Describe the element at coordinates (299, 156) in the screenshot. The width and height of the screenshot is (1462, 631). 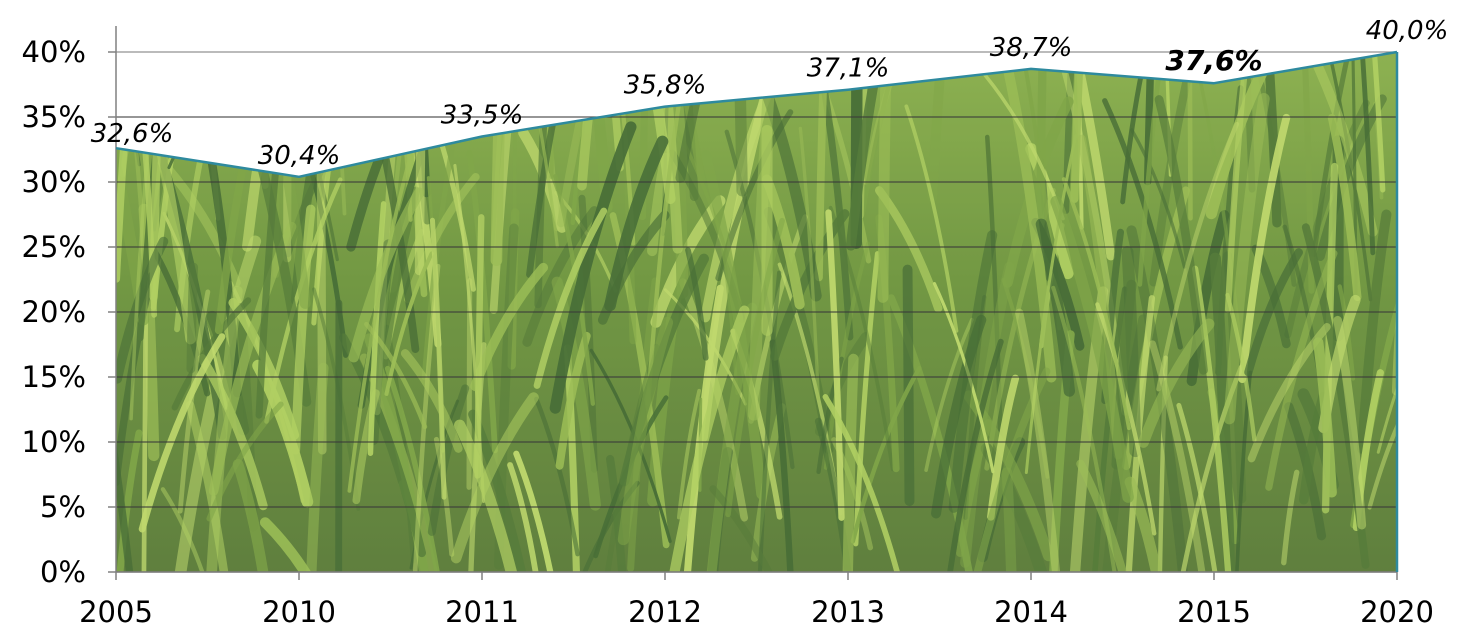
I see `data-label: 30,4%` at that location.